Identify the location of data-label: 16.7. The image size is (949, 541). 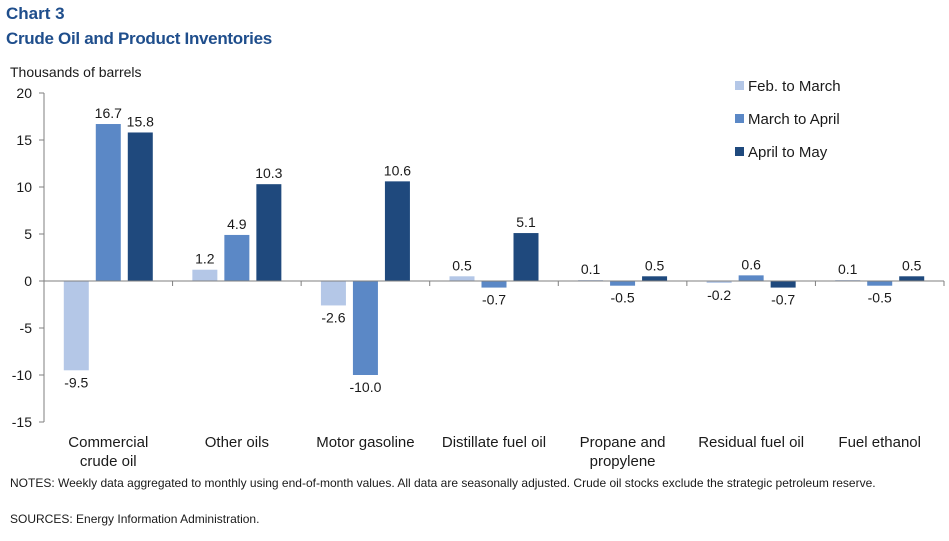
(108, 113).